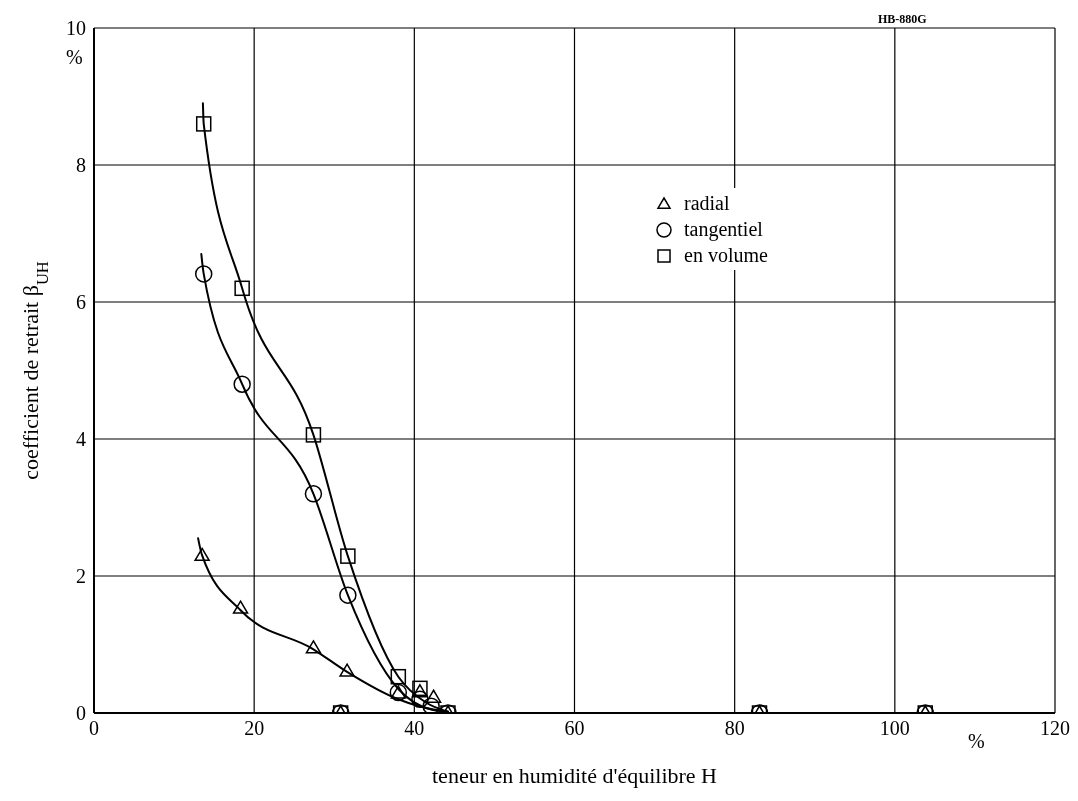 This screenshot has width=1078, height=801. Describe the element at coordinates (81, 165) in the screenshot. I see `y-tick-label: 8` at that location.